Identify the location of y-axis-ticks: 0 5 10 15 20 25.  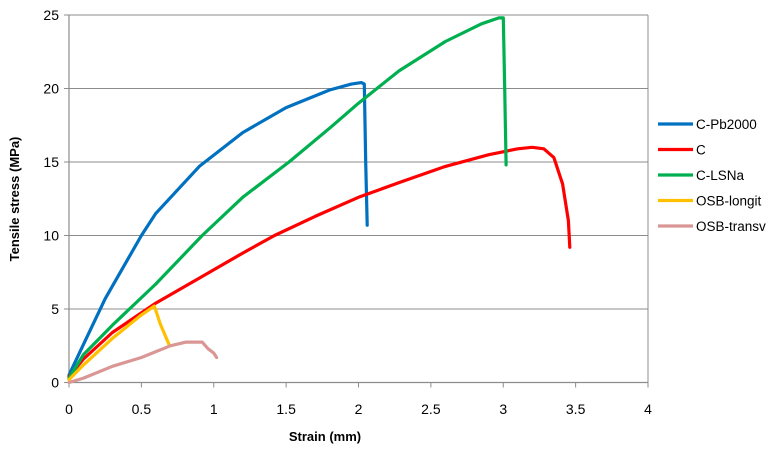
(56, 199).